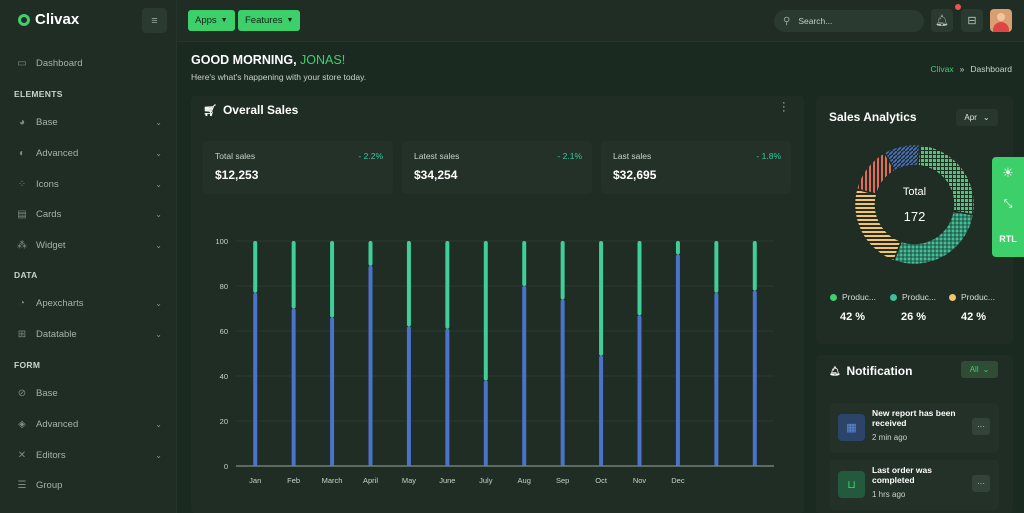 This screenshot has height=513, width=1024. What do you see at coordinates (635, 175) in the screenshot?
I see `stat-value: $32,695` at bounding box center [635, 175].